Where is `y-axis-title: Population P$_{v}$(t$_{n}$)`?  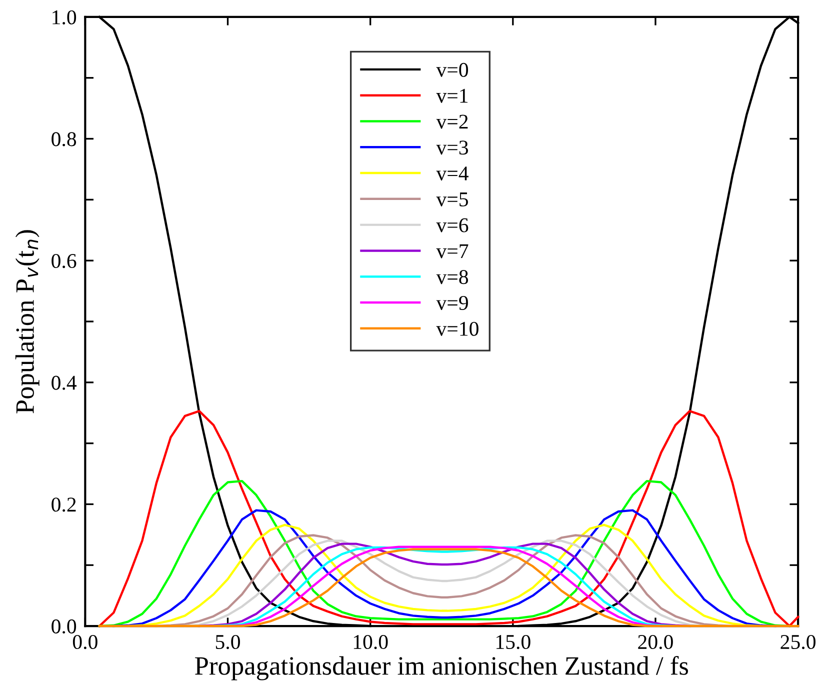 y-axis-title: Population P$_{v}$(t$_{n}$) is located at coordinates (27, 322).